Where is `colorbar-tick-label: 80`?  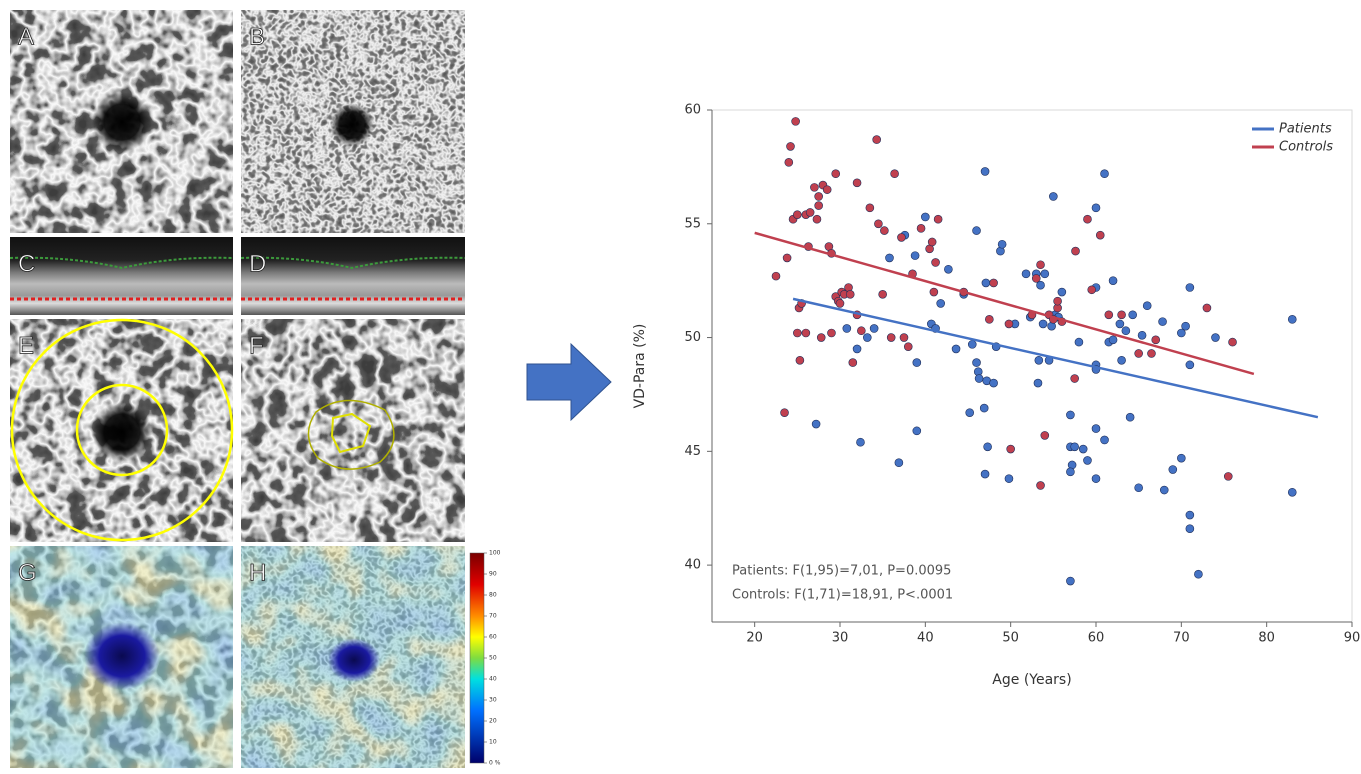
colorbar-tick-label: 80 is located at coordinates (493, 595).